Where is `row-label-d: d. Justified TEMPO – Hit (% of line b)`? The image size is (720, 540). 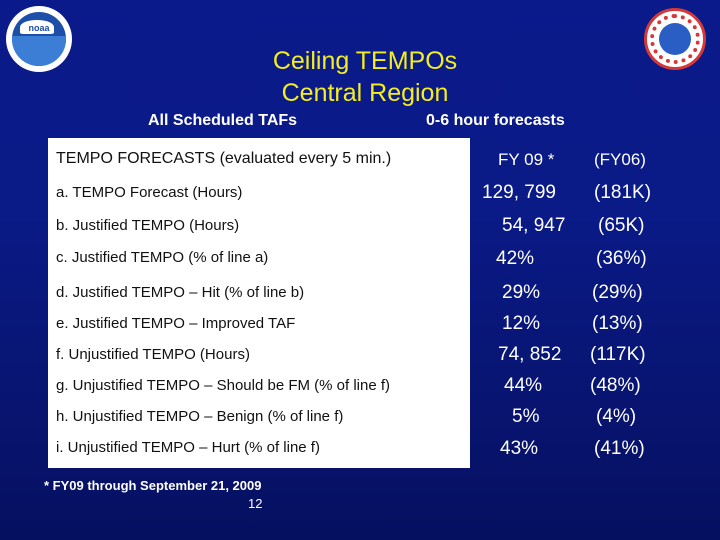
row-label-d: d. Justified TEMPO – Hit (% of line b) is located at coordinates (180, 292).